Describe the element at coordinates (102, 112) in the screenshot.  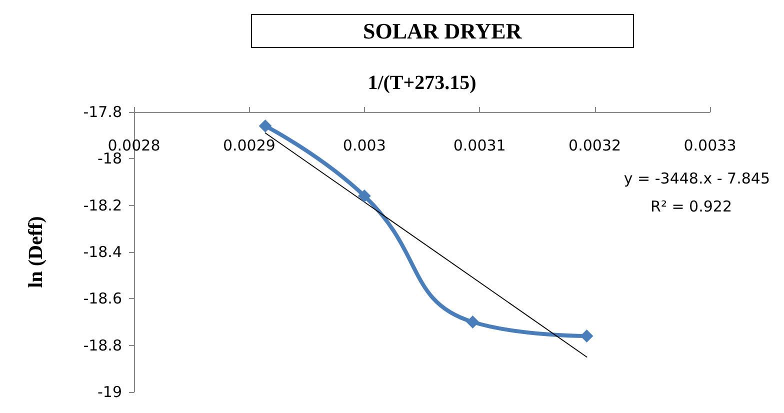
I see `y-tick-label: -17.8` at that location.